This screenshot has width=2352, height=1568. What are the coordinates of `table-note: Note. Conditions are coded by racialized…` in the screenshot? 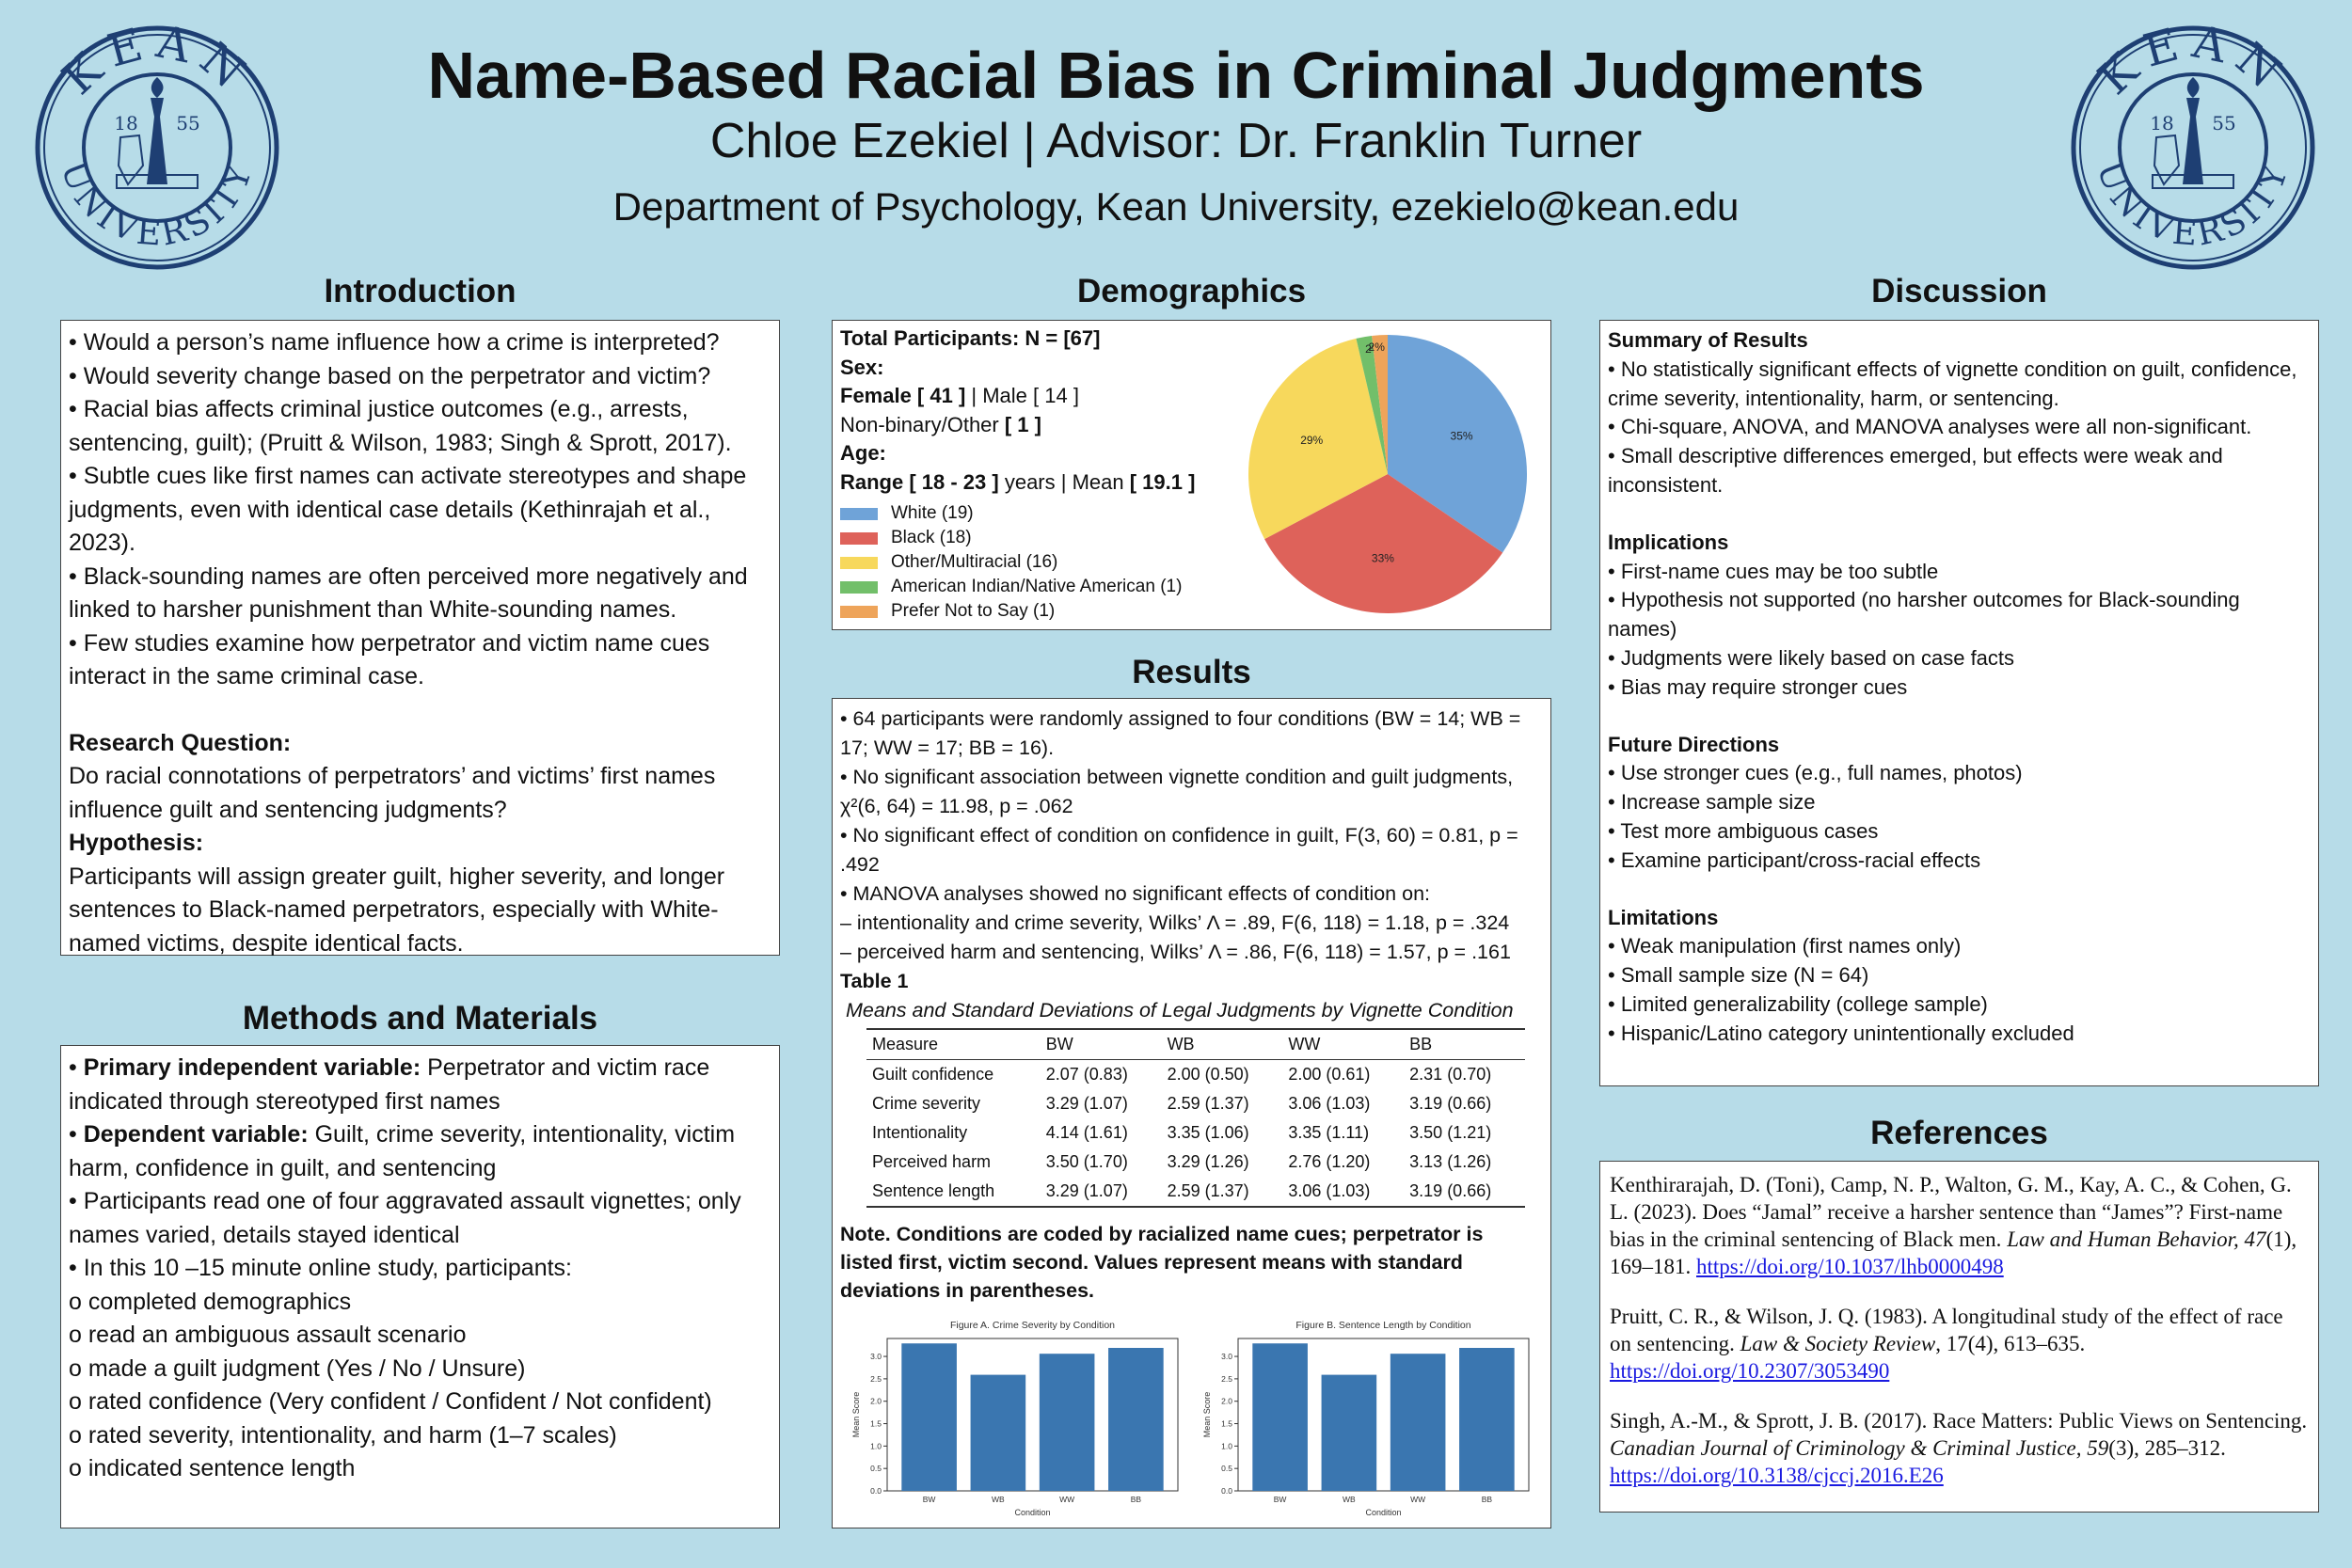 It's located at (1162, 1263).